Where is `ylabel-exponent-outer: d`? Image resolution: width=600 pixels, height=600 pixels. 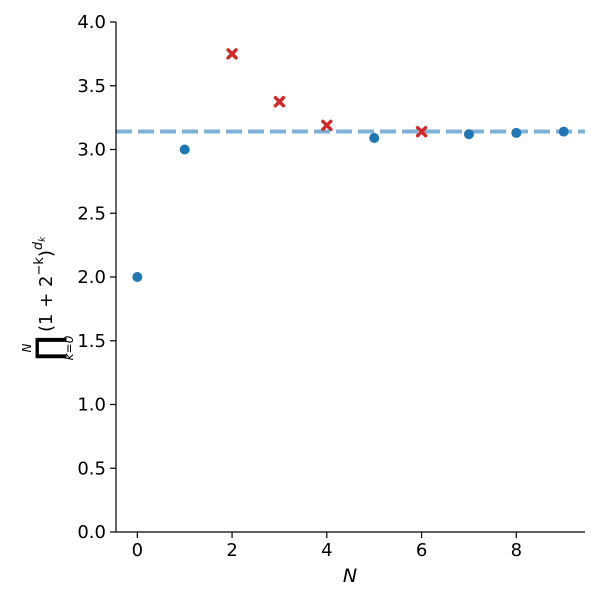 ylabel-exponent-outer: d is located at coordinates (38, 245).